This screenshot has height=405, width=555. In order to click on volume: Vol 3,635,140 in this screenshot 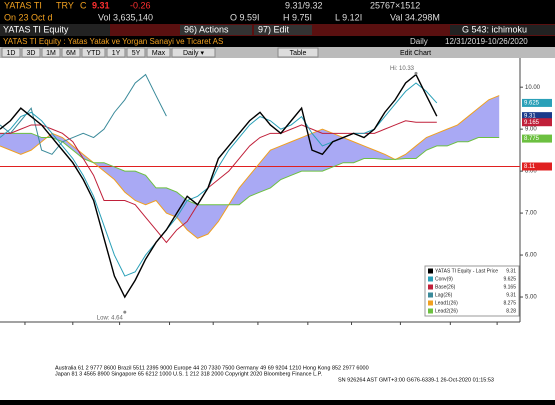, I will do `click(125, 17)`.